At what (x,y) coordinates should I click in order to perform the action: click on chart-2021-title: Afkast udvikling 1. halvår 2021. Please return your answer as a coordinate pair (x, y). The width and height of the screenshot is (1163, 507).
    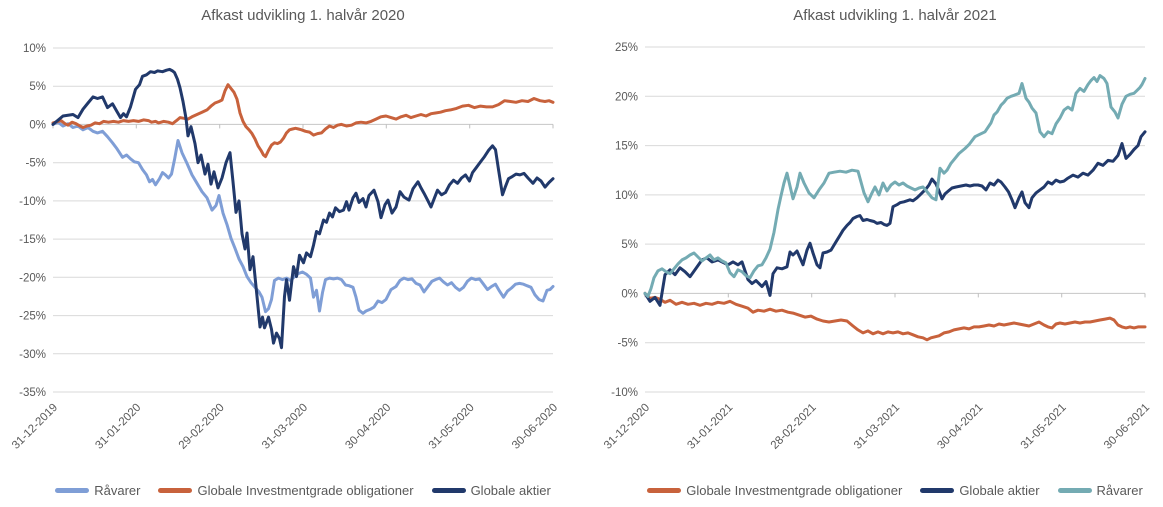
    Looking at the image, I should click on (895, 15).